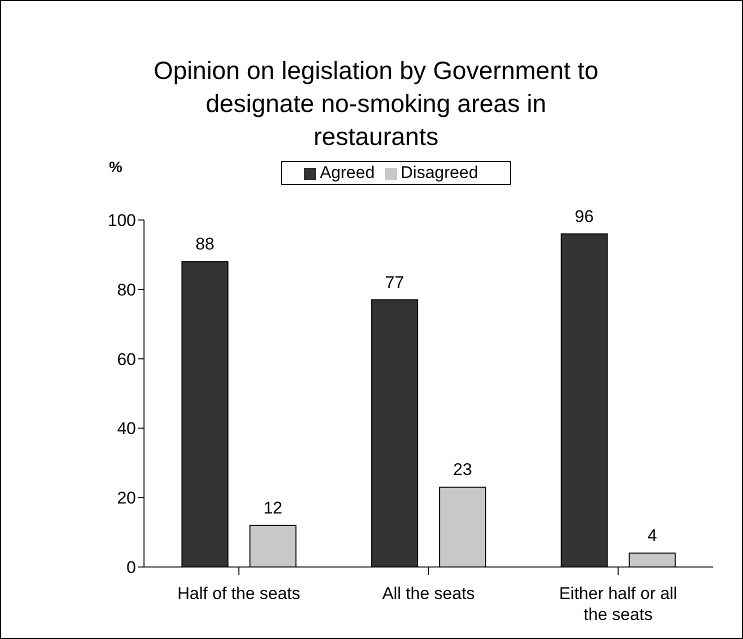  What do you see at coordinates (272, 508) in the screenshot?
I see `data-label: 12` at bounding box center [272, 508].